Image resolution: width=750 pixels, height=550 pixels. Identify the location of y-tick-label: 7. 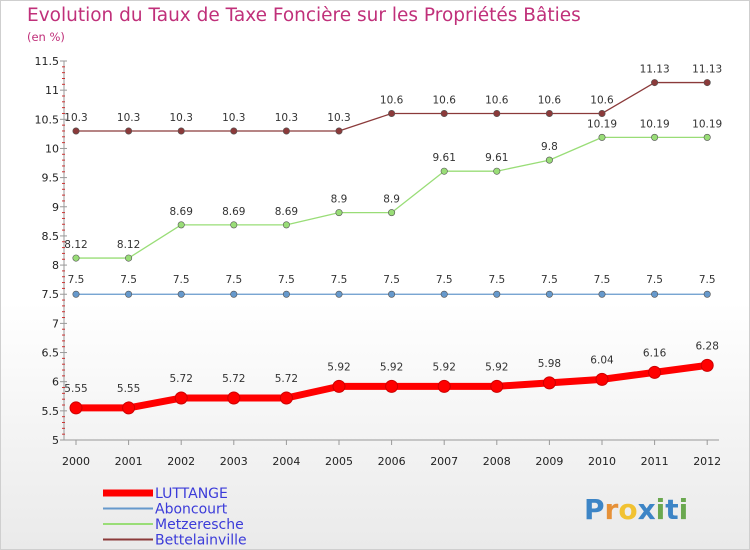
(55, 323).